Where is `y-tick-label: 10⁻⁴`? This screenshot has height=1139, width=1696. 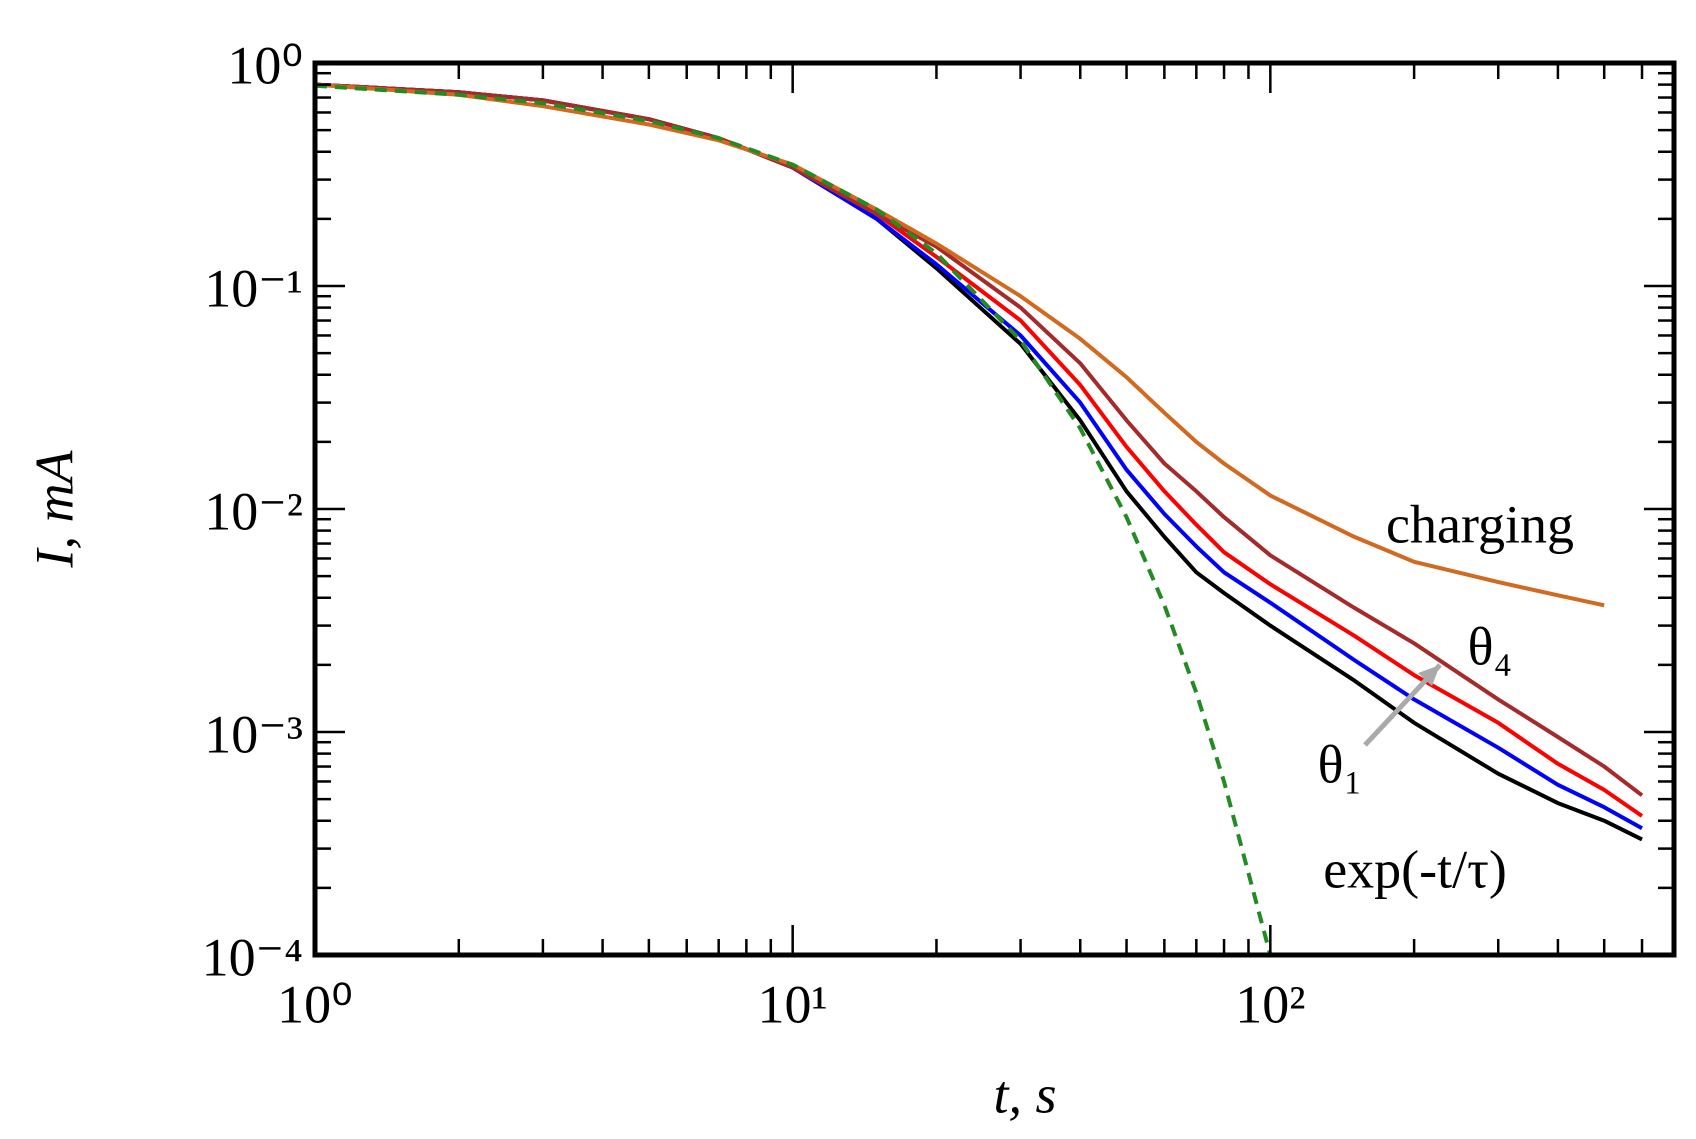
y-tick-label: 10⁻⁴ is located at coordinates (252, 957).